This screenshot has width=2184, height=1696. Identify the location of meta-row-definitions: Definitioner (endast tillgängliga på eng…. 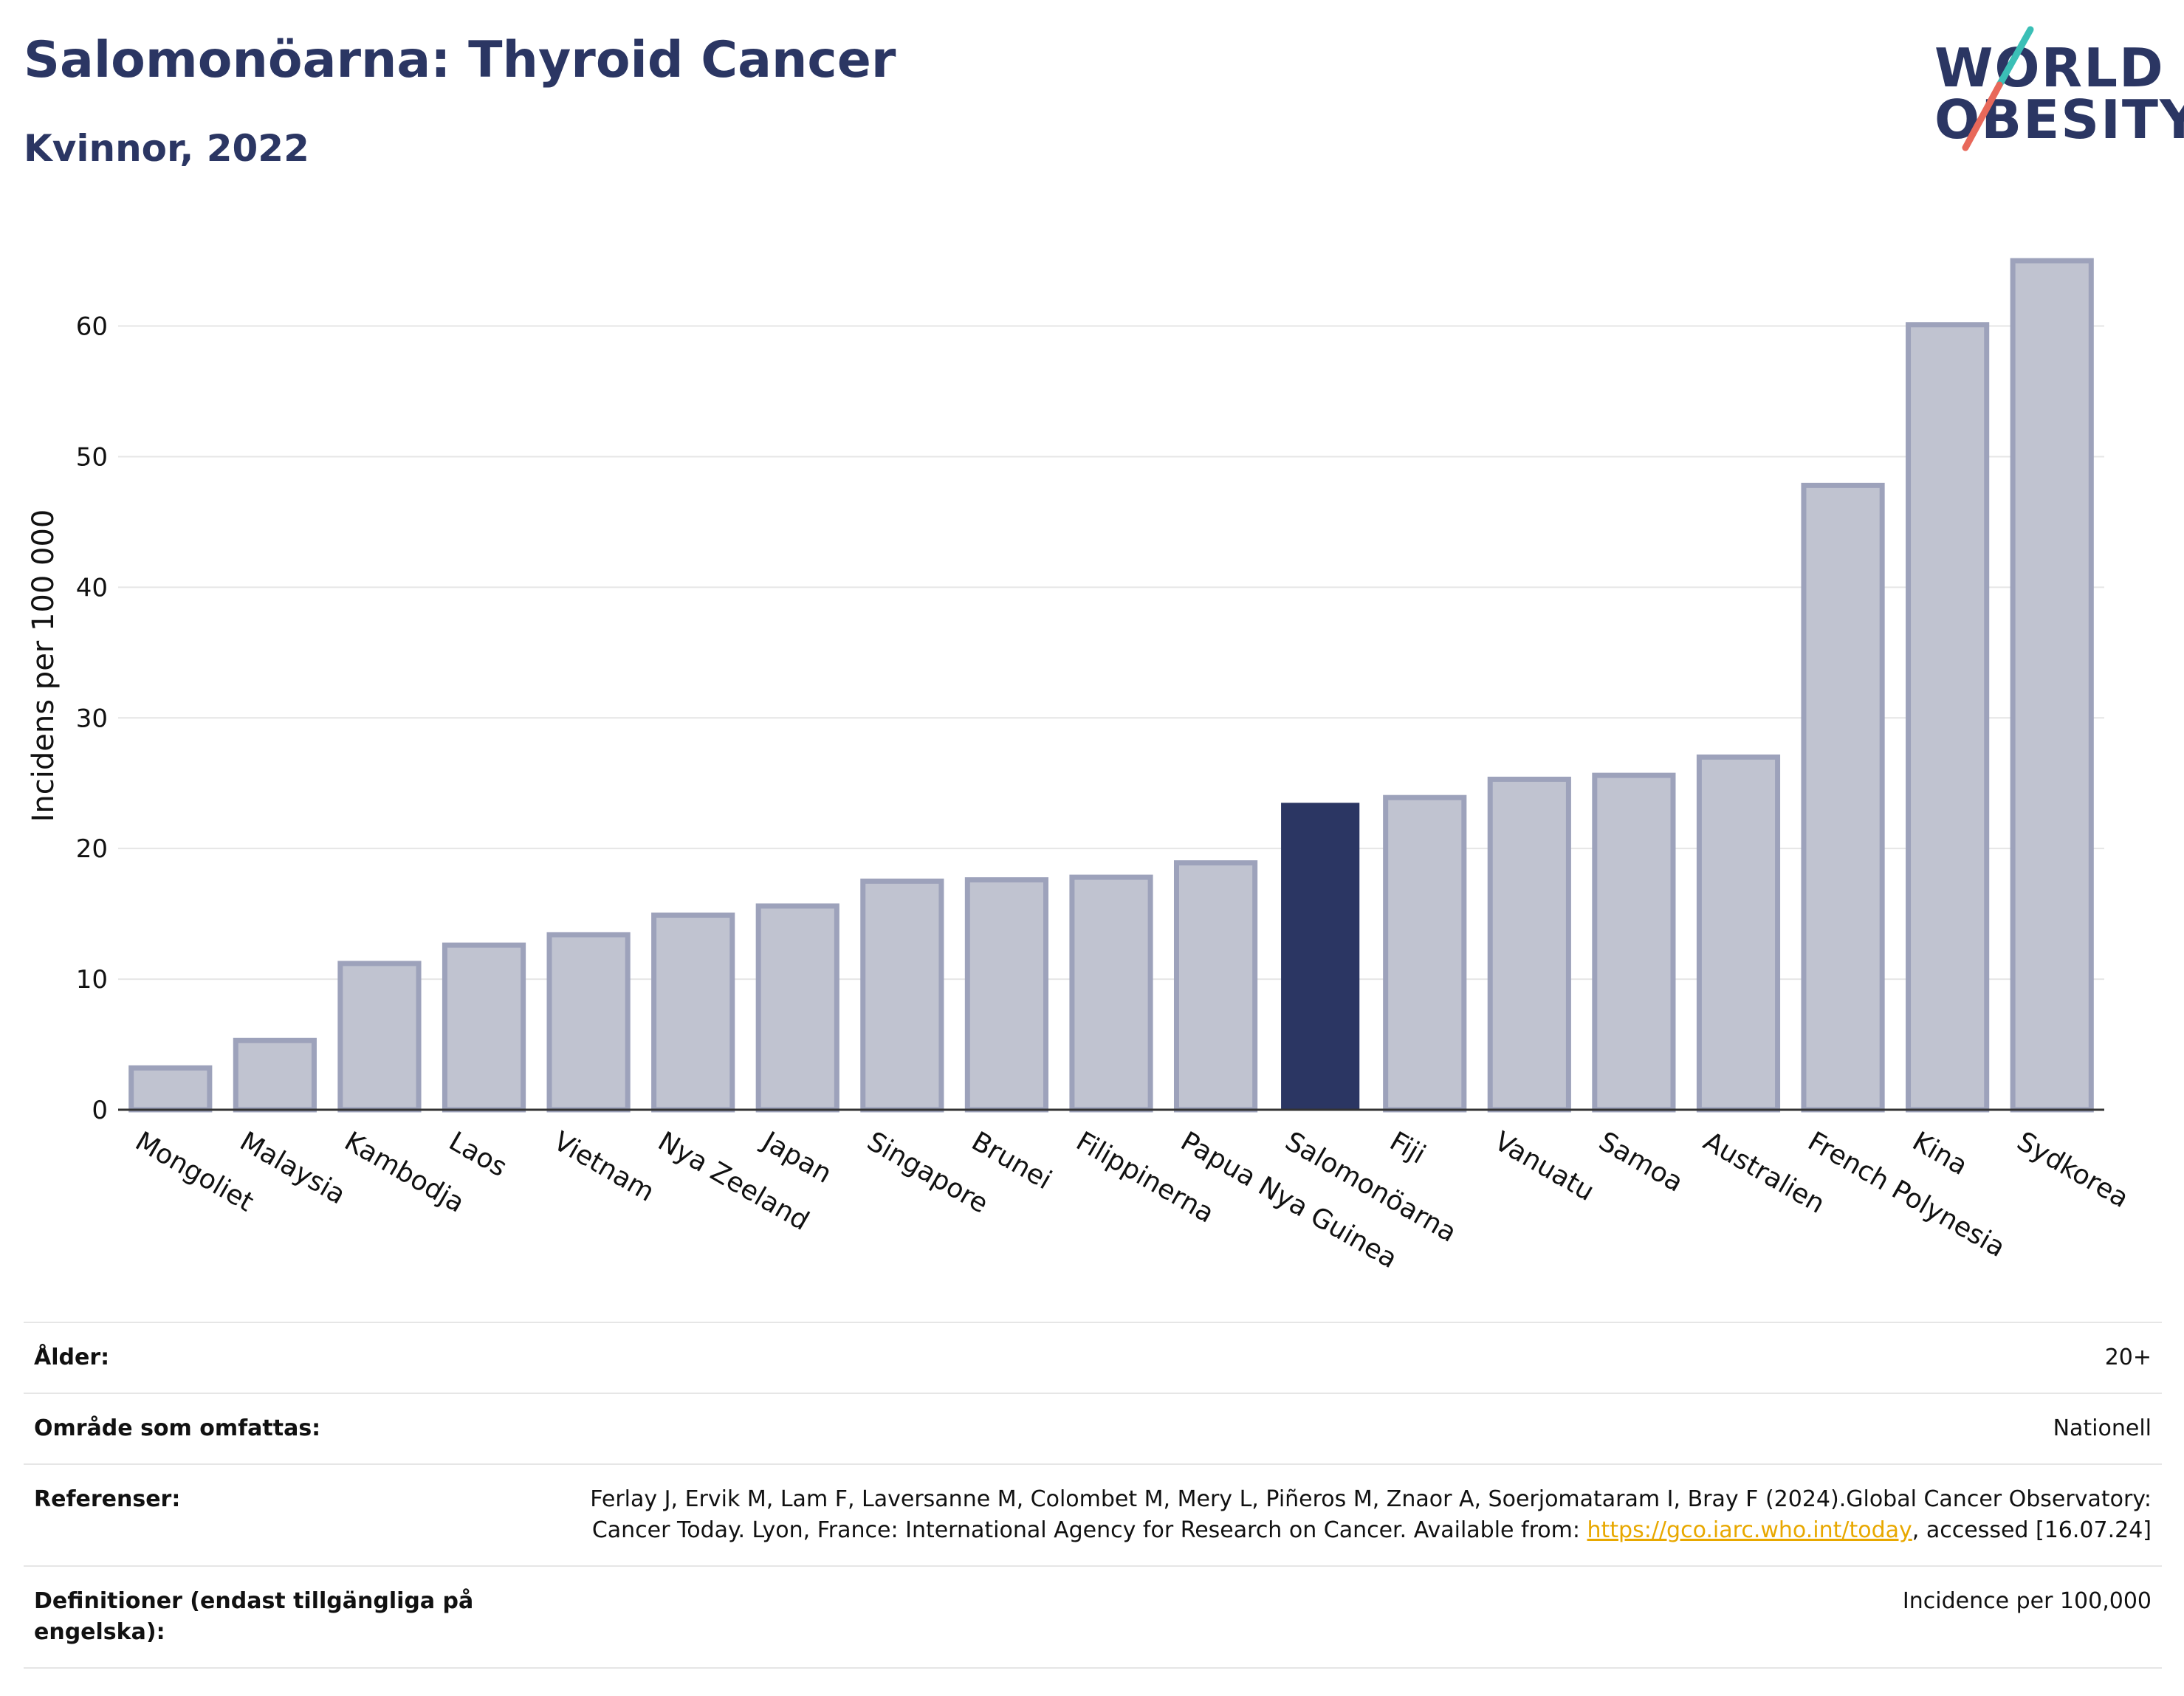
(1093, 1617).